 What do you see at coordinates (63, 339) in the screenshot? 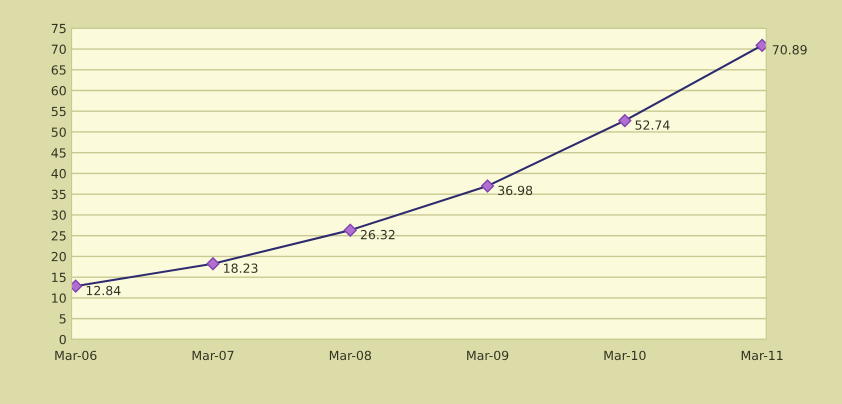
I see `y-tick-label: 0` at bounding box center [63, 339].